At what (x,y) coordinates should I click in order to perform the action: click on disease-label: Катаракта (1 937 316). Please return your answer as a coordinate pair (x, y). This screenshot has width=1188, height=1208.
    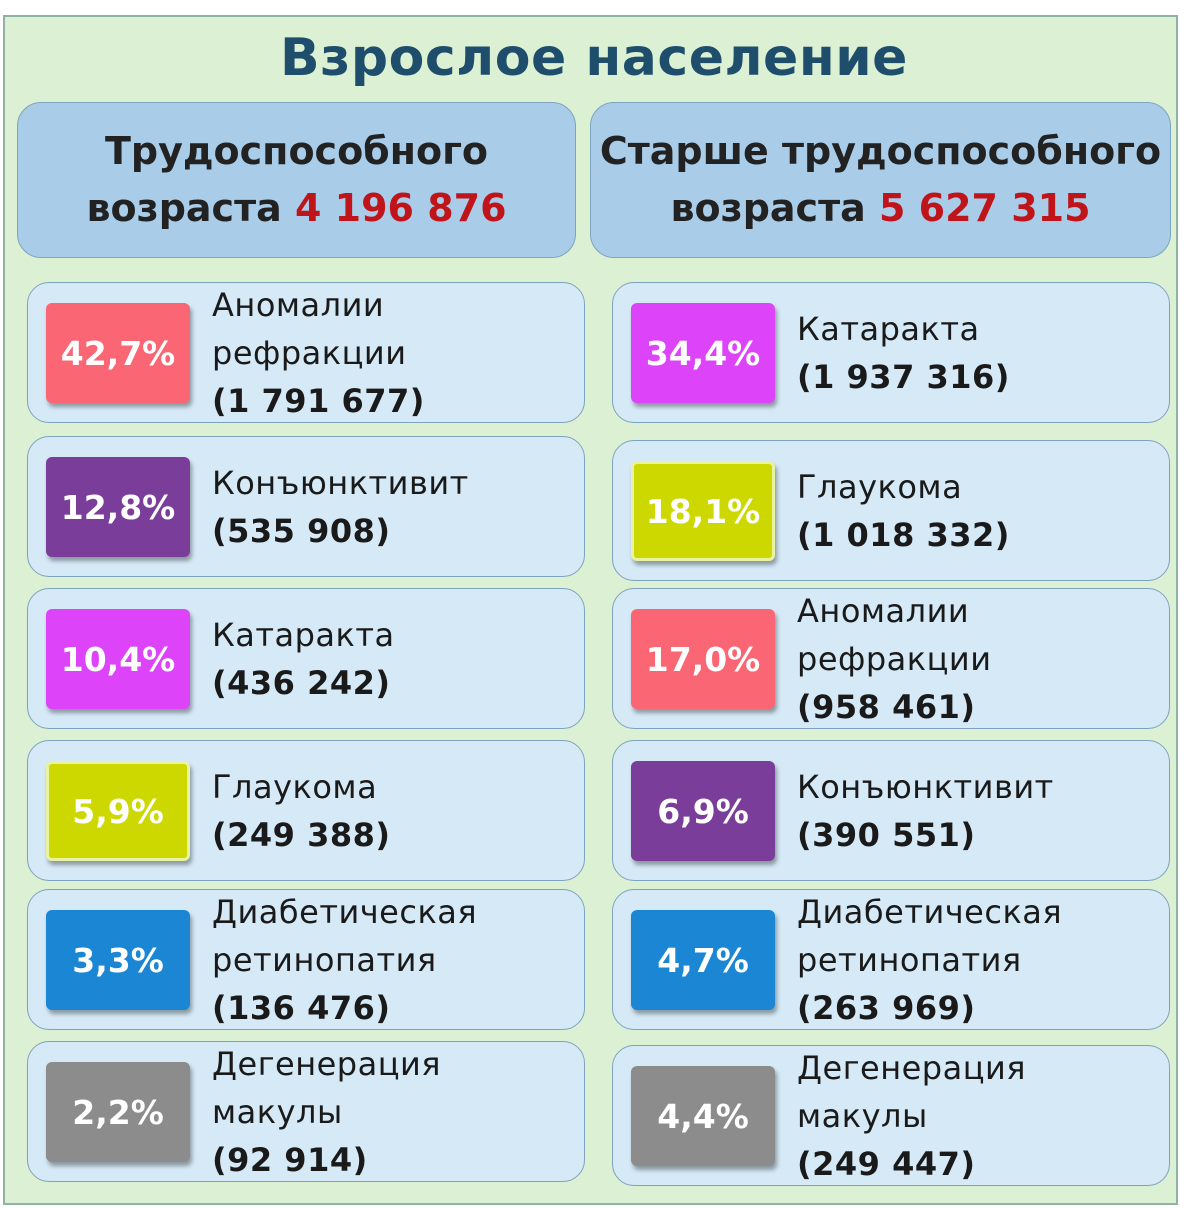
    Looking at the image, I should click on (979, 352).